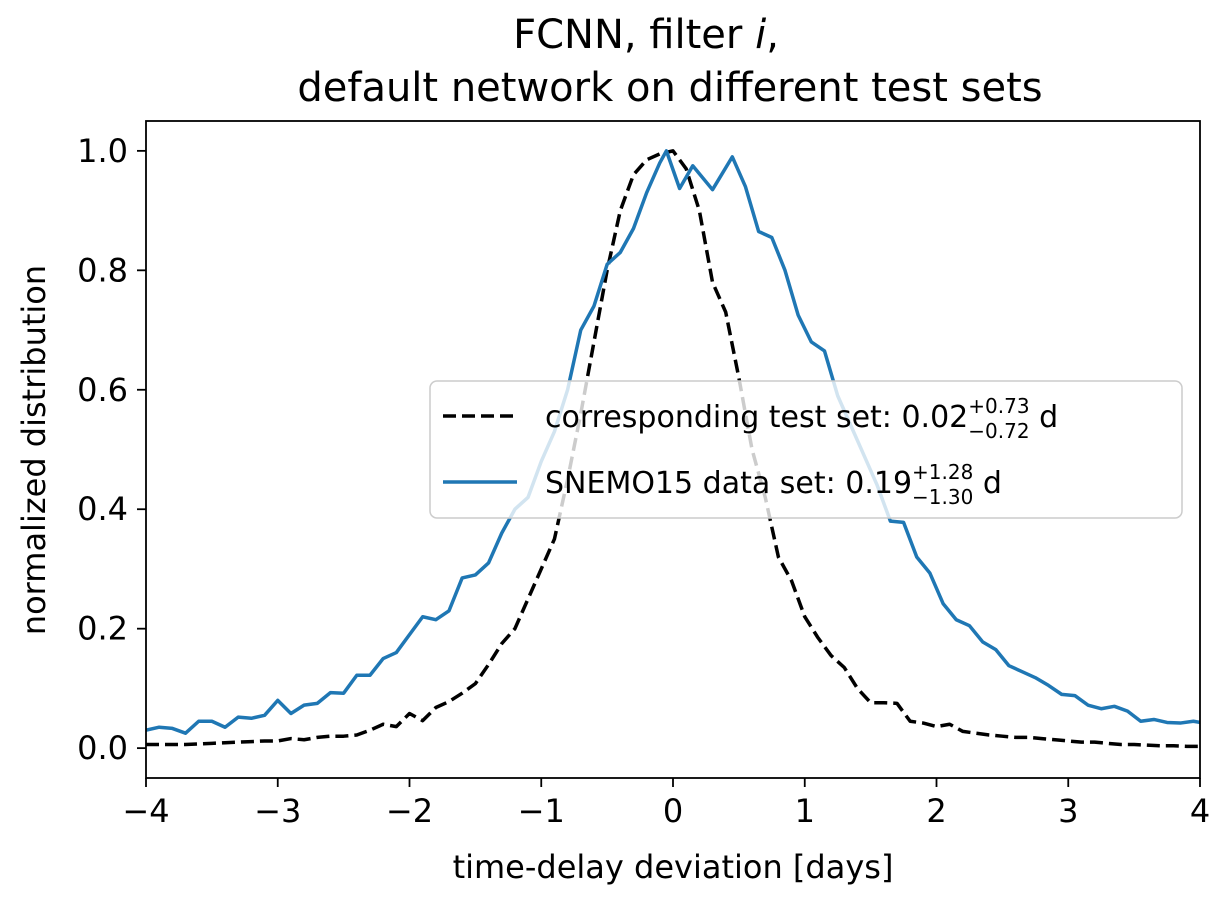 This screenshot has width=1230, height=899. Describe the element at coordinates (102, 509) in the screenshot. I see `y-tick-label: 0.4` at that location.